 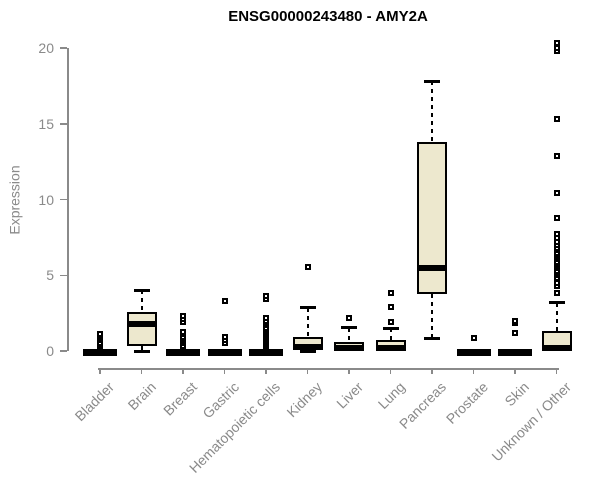 I want to click on upper-whisker-kidney, so click(x=307, y=322).